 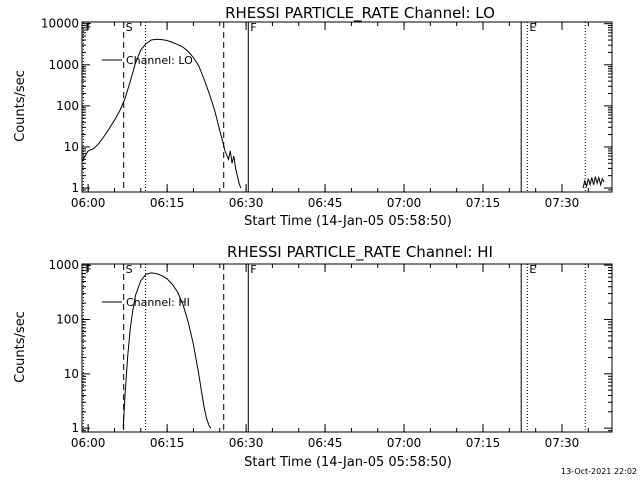 I want to click on y-axis-label-hi: Counts/sec, so click(x=20, y=347).